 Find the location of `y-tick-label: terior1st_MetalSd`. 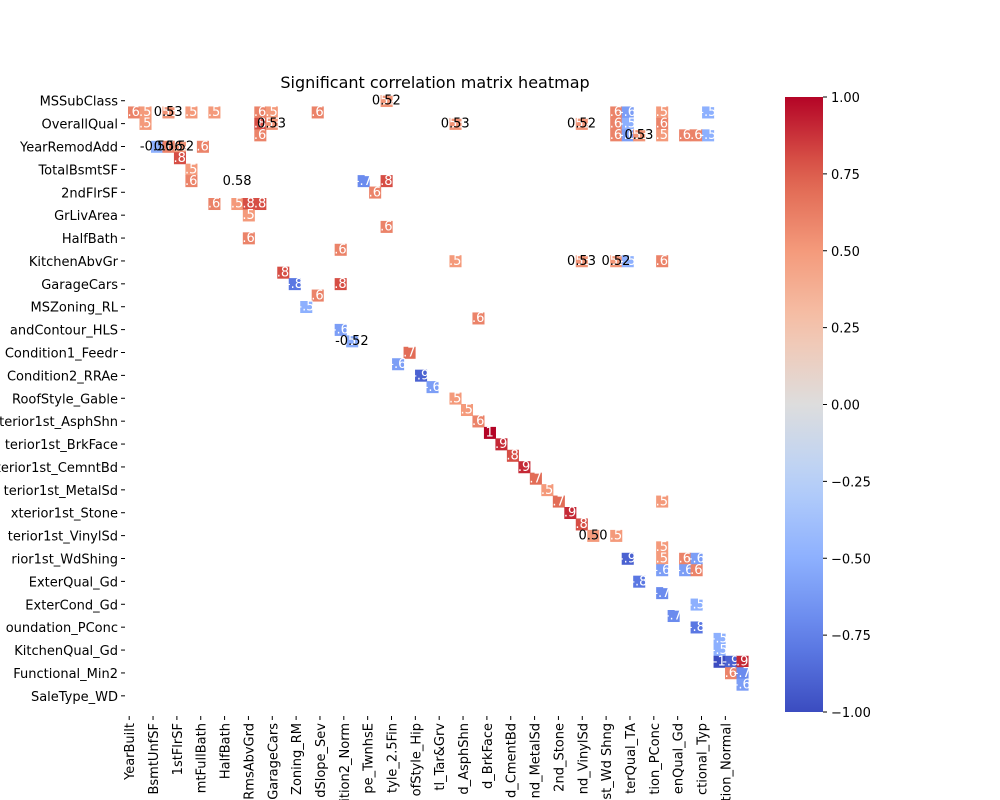

y-tick-label: terior1st_MetalSd is located at coordinates (61, 491).